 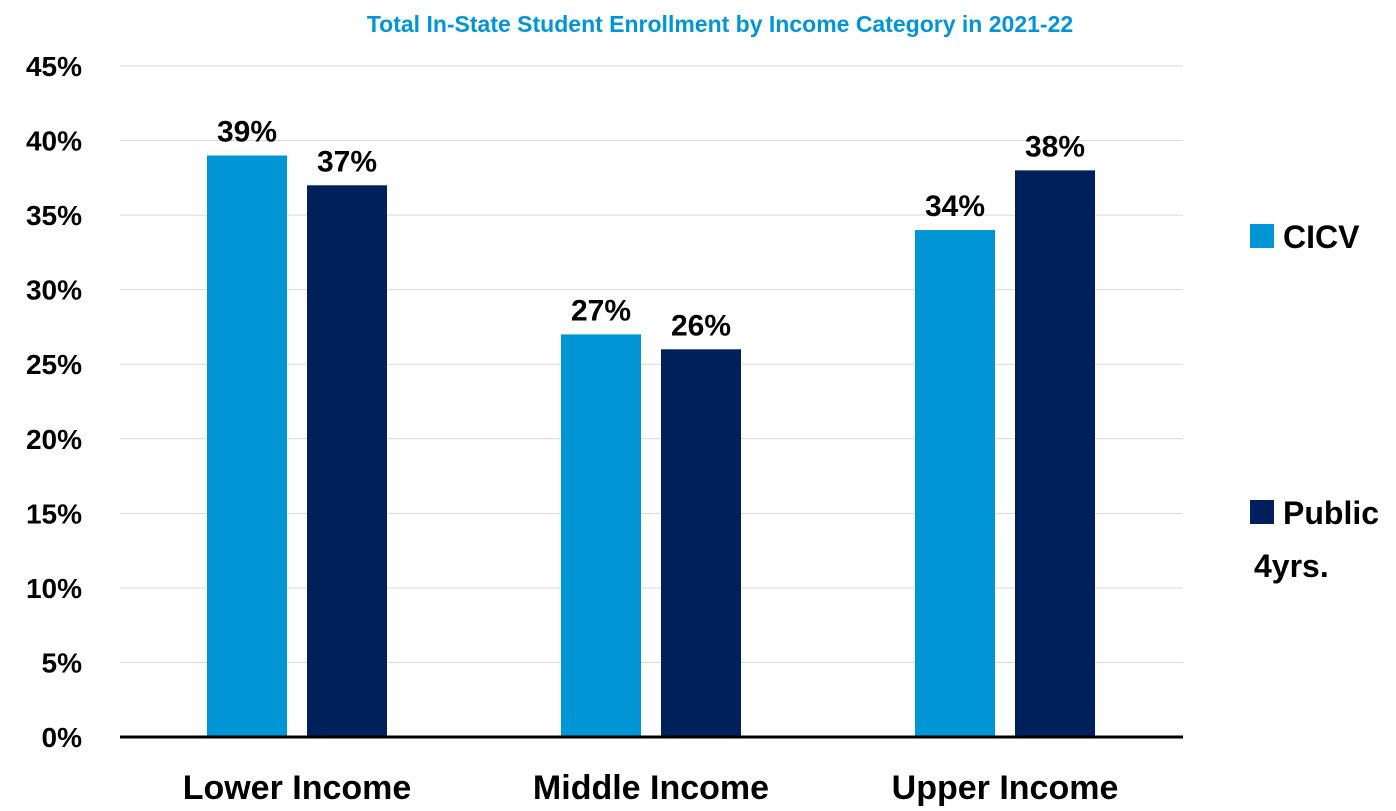 What do you see at coordinates (601, 310) in the screenshot?
I see `data-label: 27%` at bounding box center [601, 310].